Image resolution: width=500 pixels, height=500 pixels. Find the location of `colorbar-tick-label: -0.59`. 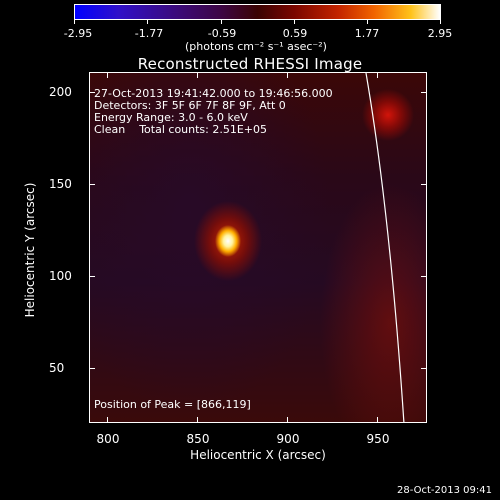

colorbar-tick-label: -0.59 is located at coordinates (222, 33).